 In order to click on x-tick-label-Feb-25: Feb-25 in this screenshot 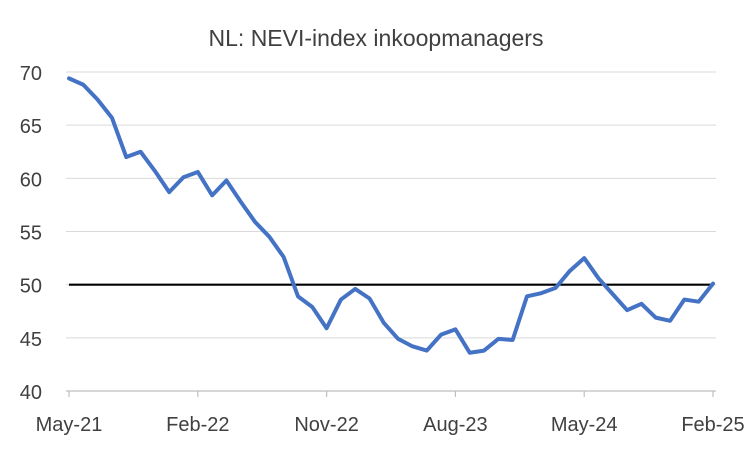, I will do `click(712, 425)`.